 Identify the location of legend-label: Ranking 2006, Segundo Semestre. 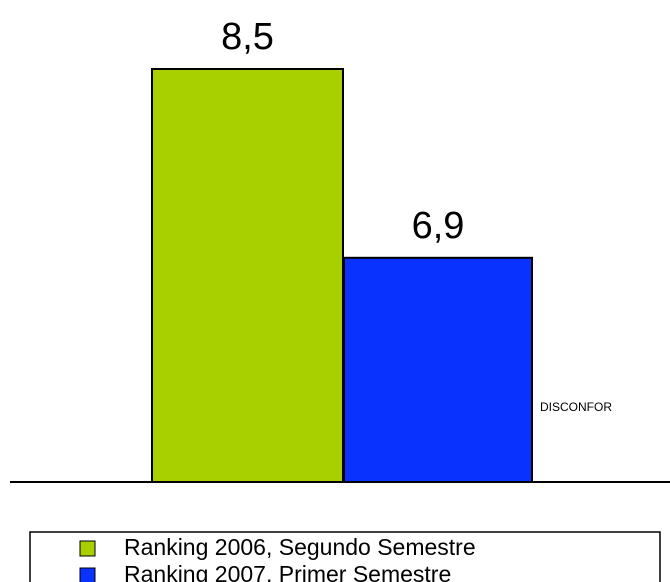
(300, 547).